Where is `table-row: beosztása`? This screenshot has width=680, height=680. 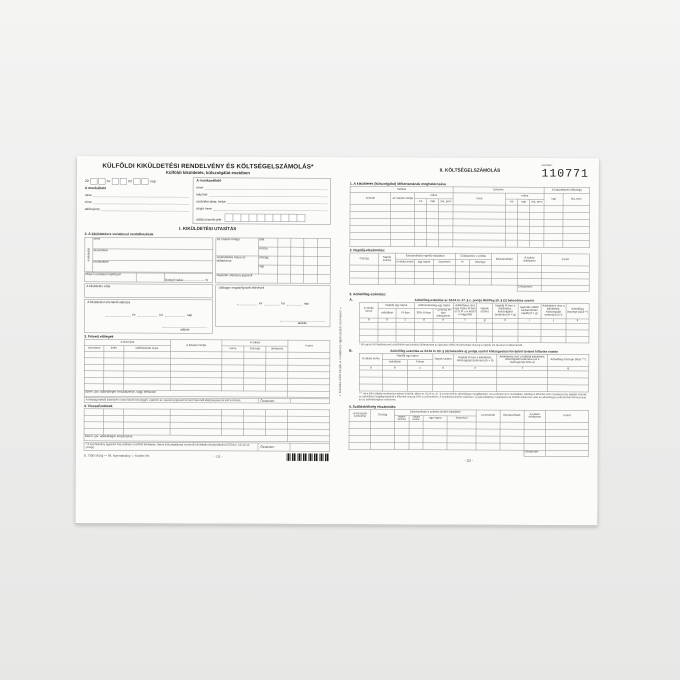 table-row: beosztása is located at coordinates (149, 254).